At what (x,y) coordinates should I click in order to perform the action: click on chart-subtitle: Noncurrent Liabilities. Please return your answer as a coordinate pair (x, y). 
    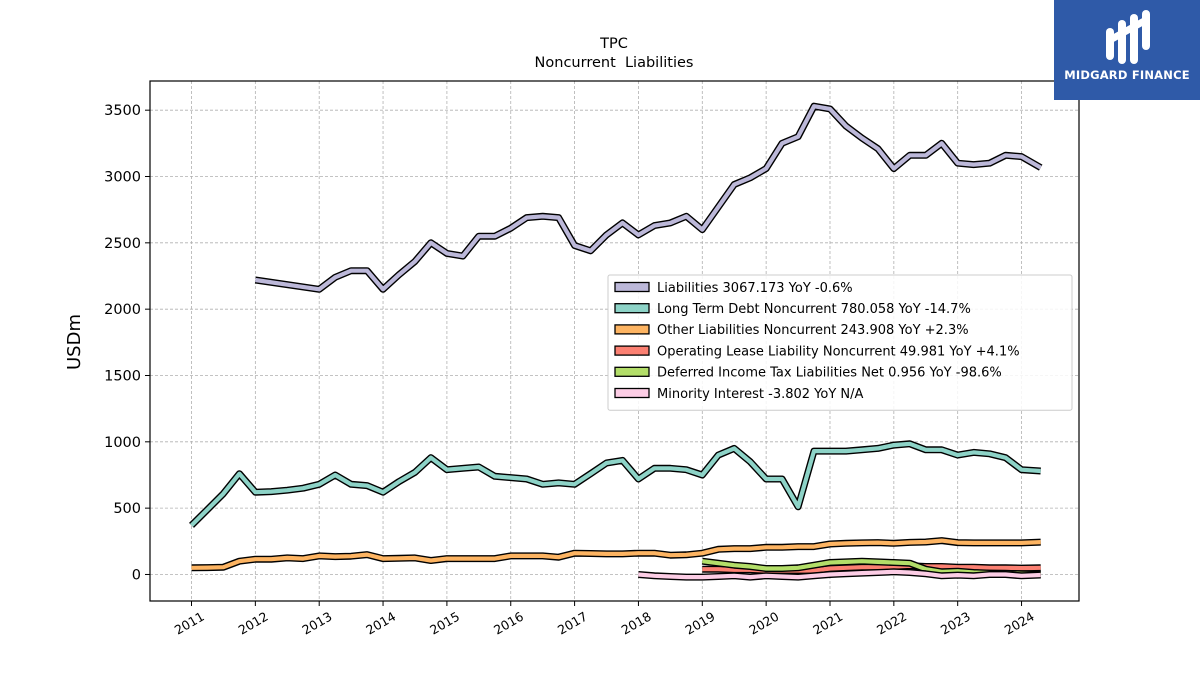
    Looking at the image, I should click on (614, 63).